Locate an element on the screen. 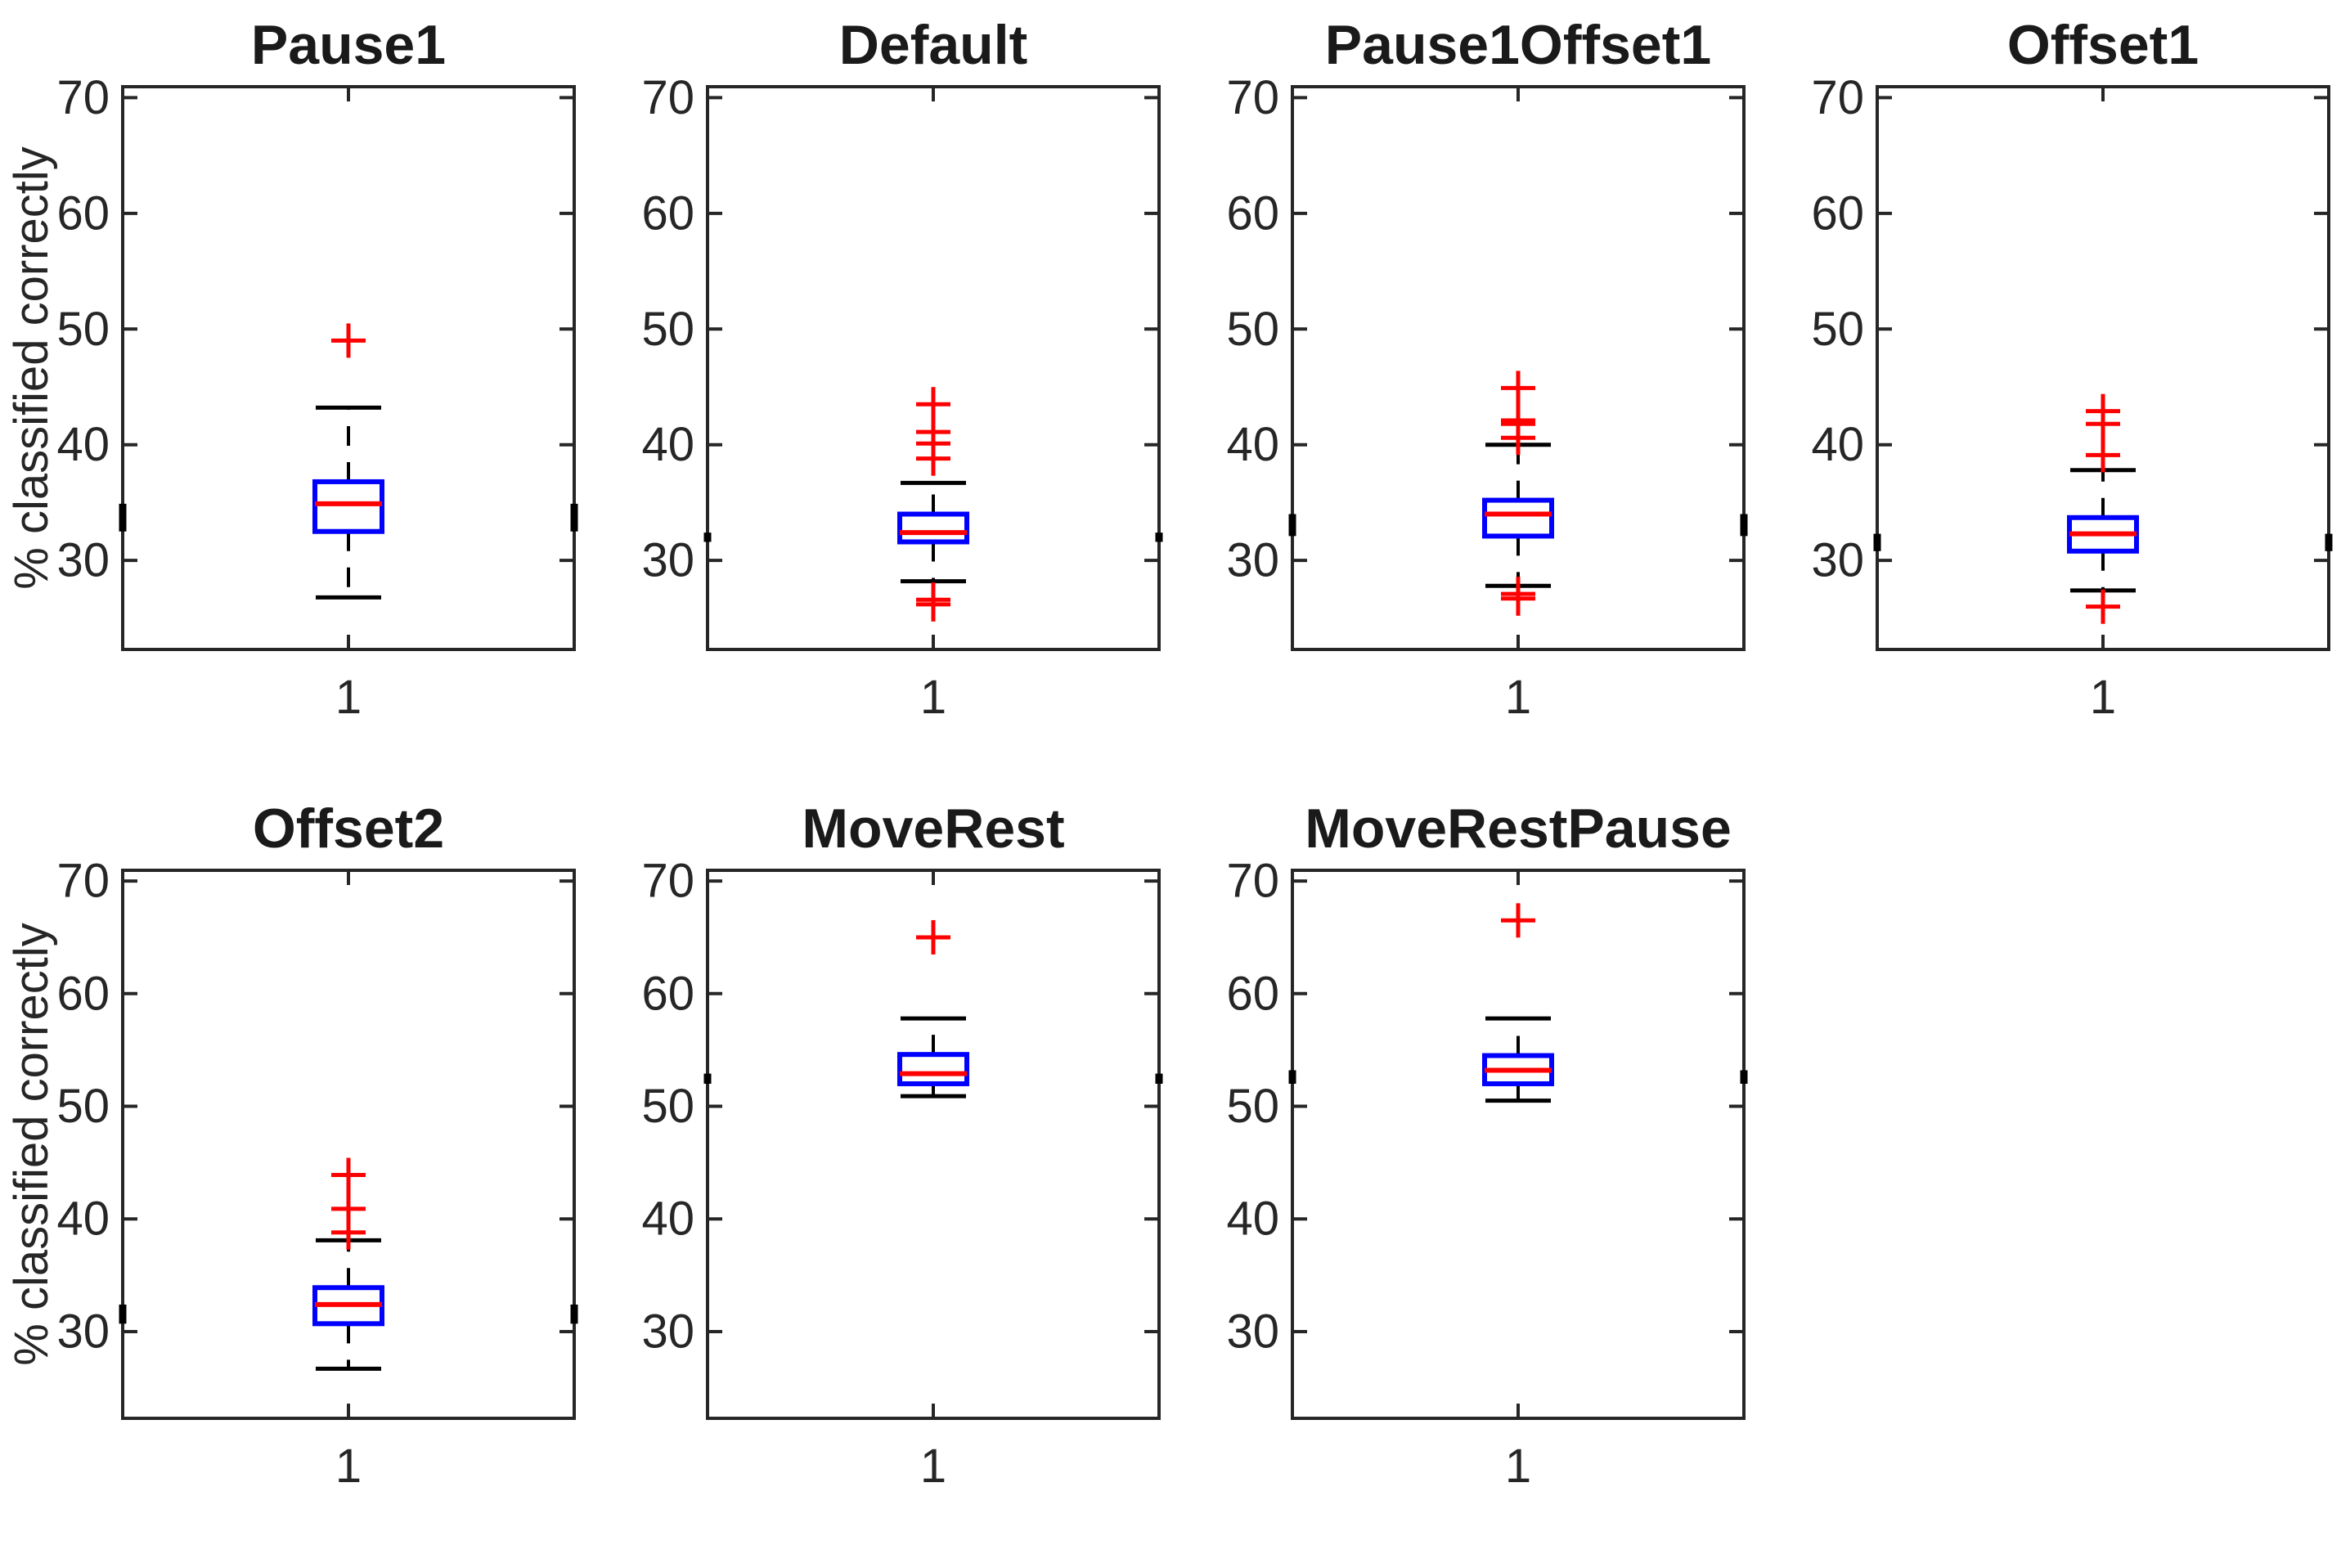 This screenshot has height=1568, width=2341. subplot-canvas-Default: Default 30 40 50 60 70 1 is located at coordinates (902, 369).